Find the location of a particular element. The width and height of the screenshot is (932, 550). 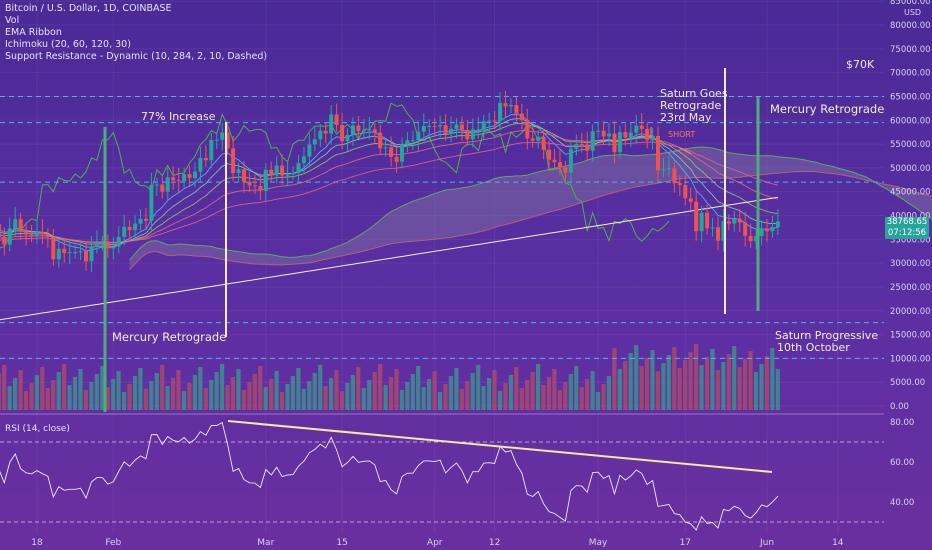

time-tick-label: 14 is located at coordinates (838, 543).